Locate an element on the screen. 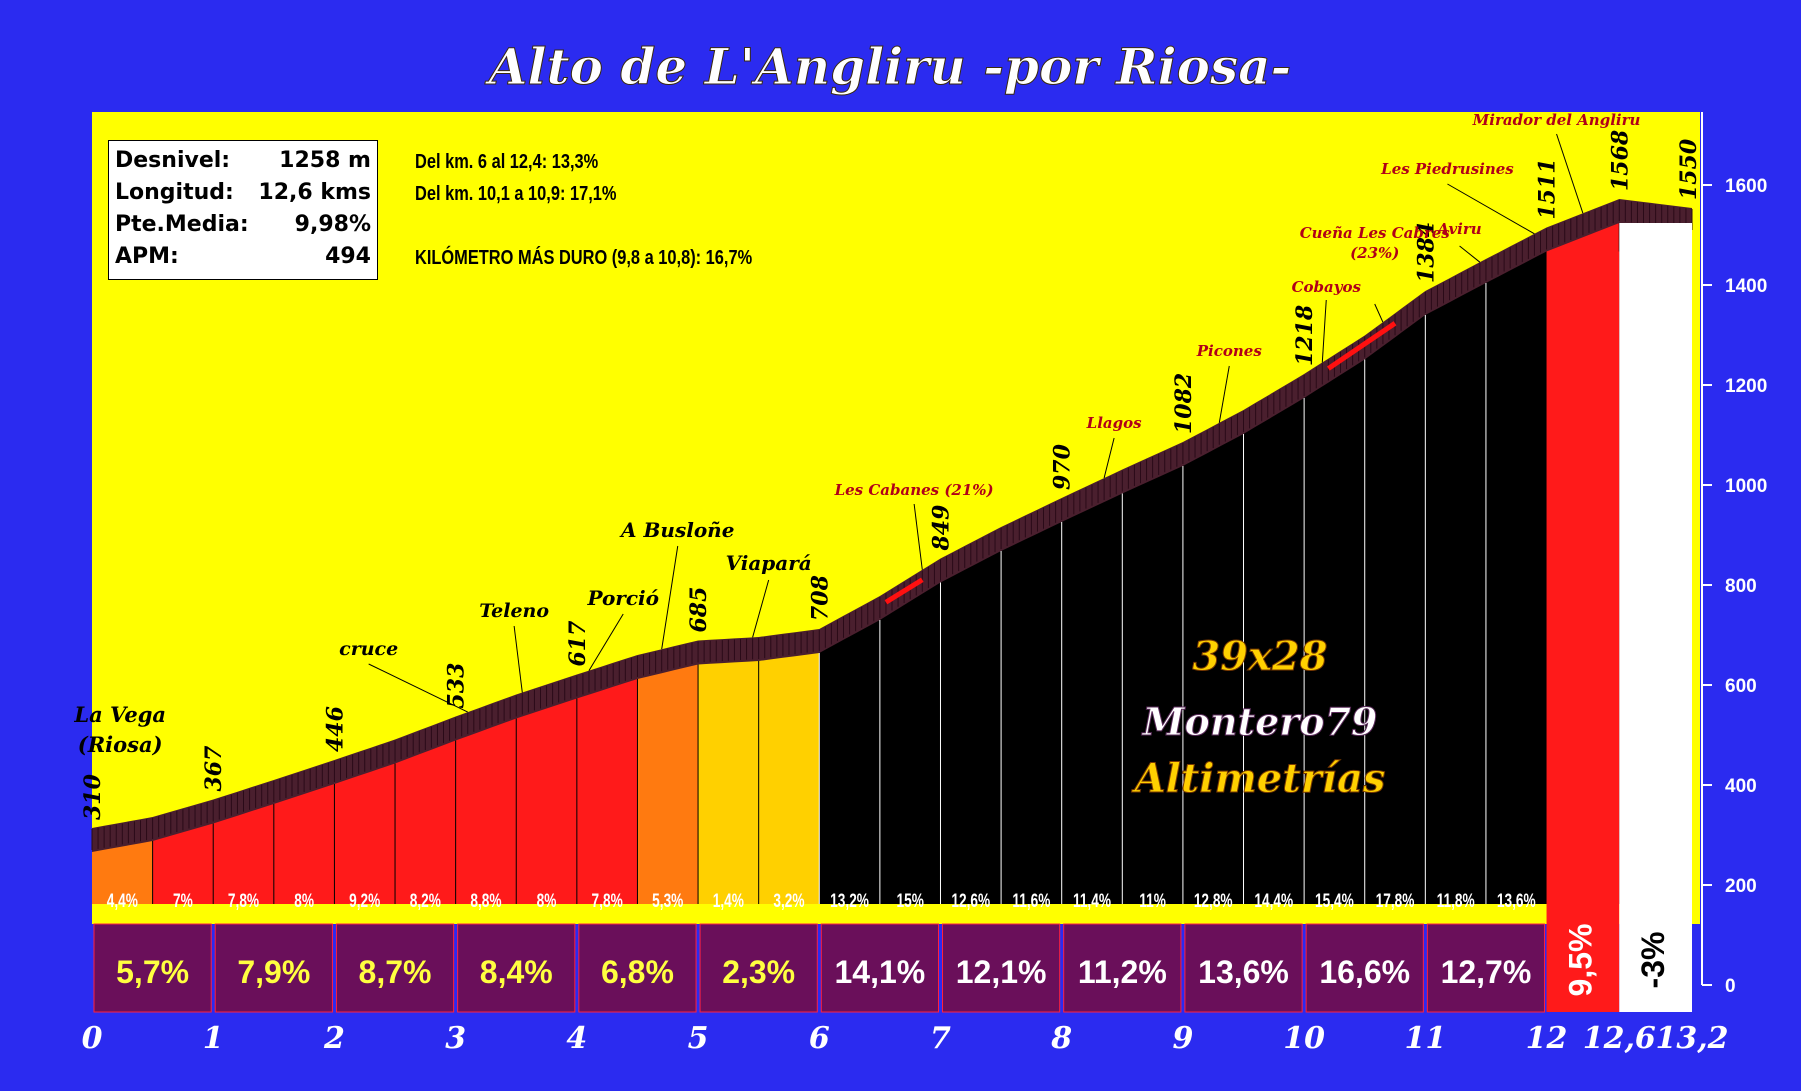 Image resolution: width=1801 pixels, height=1091 pixels. summary-value: 494 is located at coordinates (348, 256).